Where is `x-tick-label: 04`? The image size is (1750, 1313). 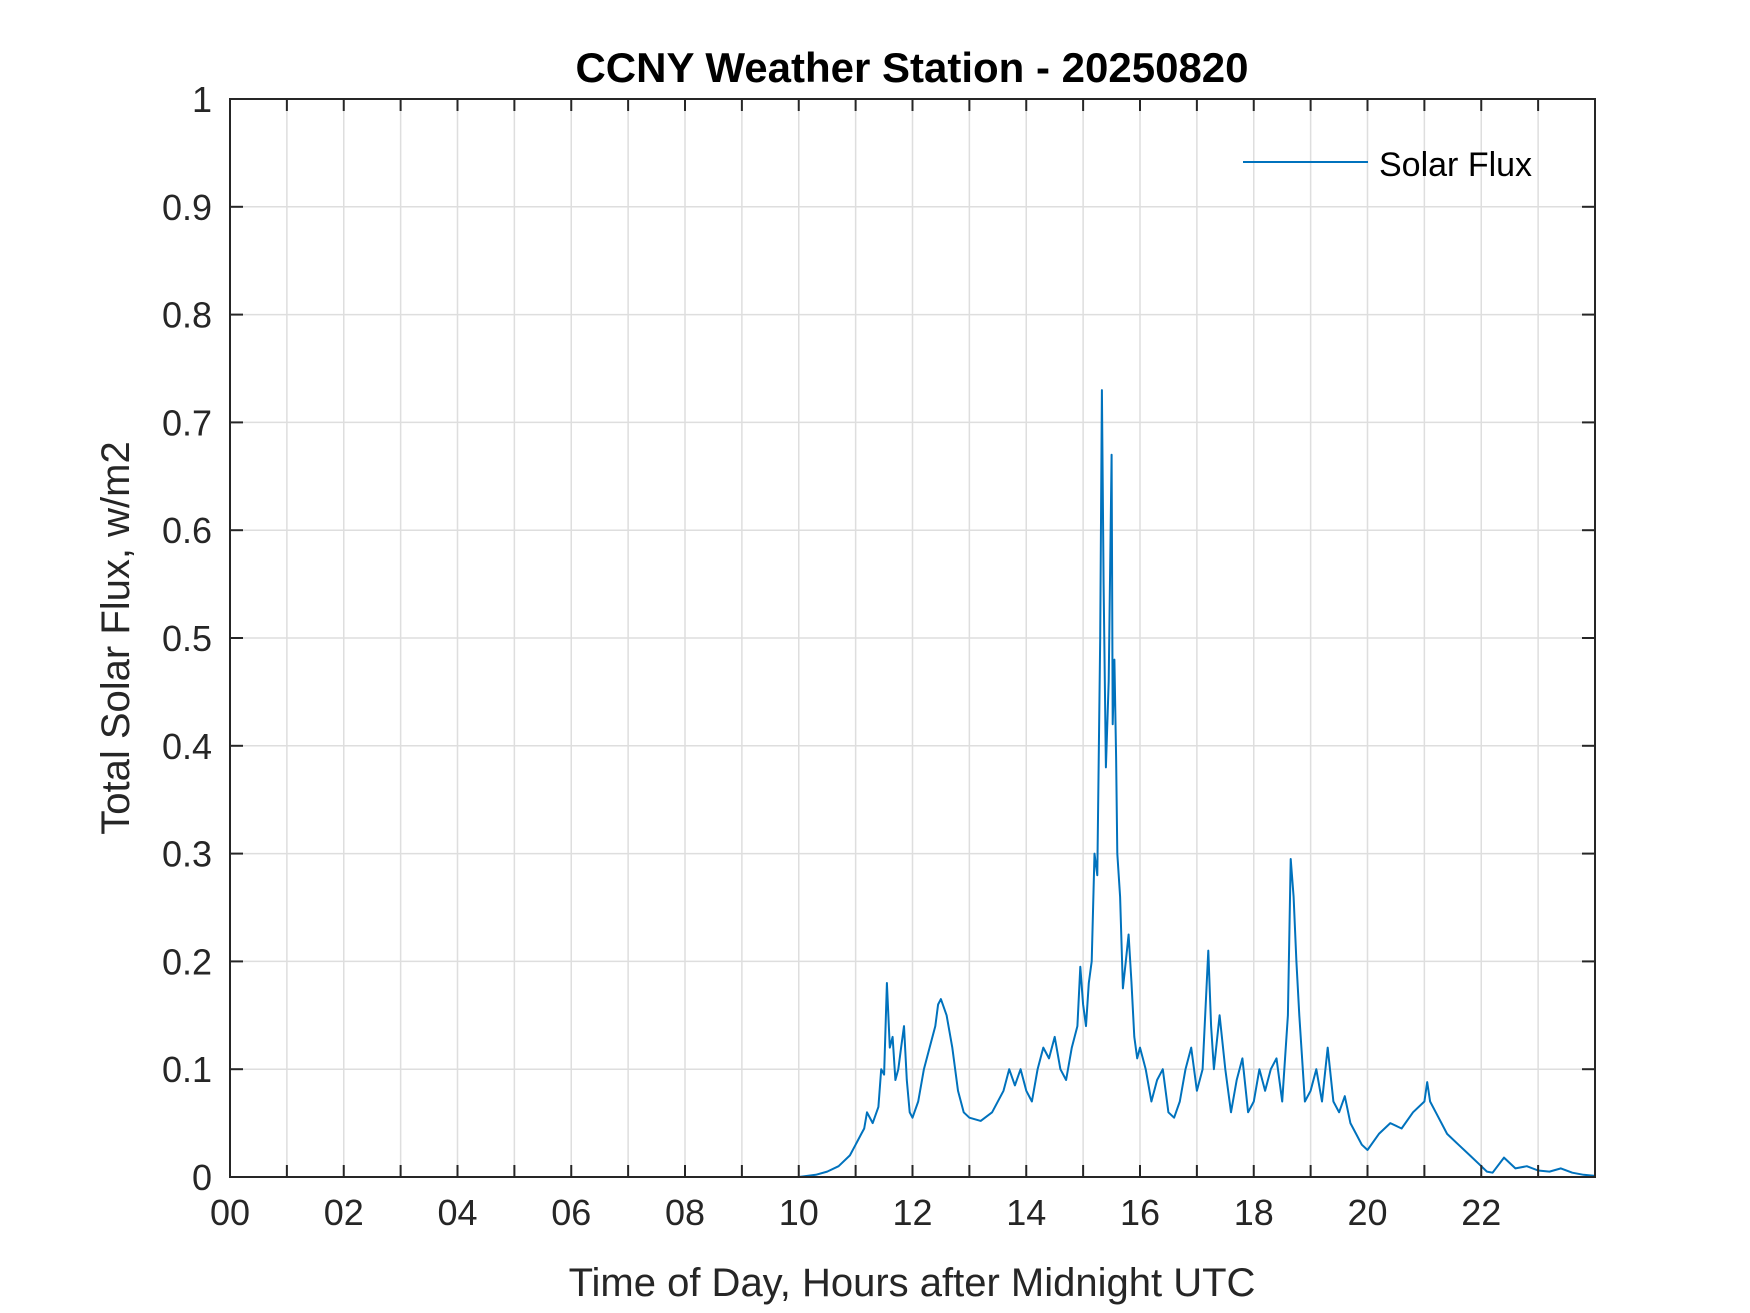 x-tick-label: 04 is located at coordinates (457, 1212).